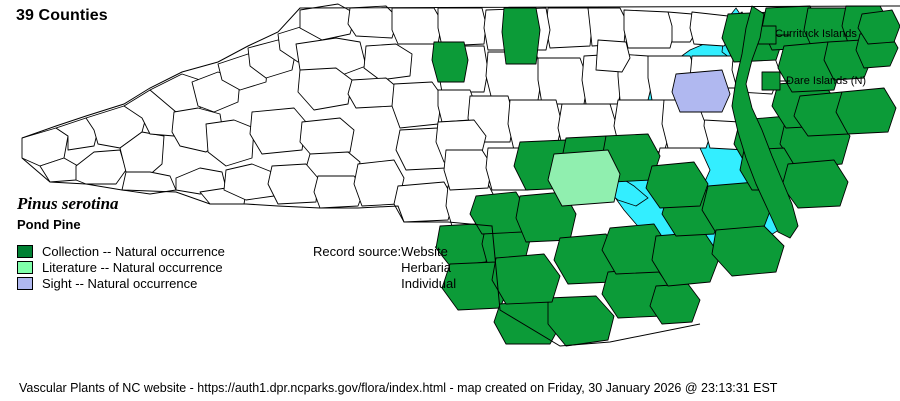 The image size is (900, 401). I want to click on county-caldwell, so click(325, 89).